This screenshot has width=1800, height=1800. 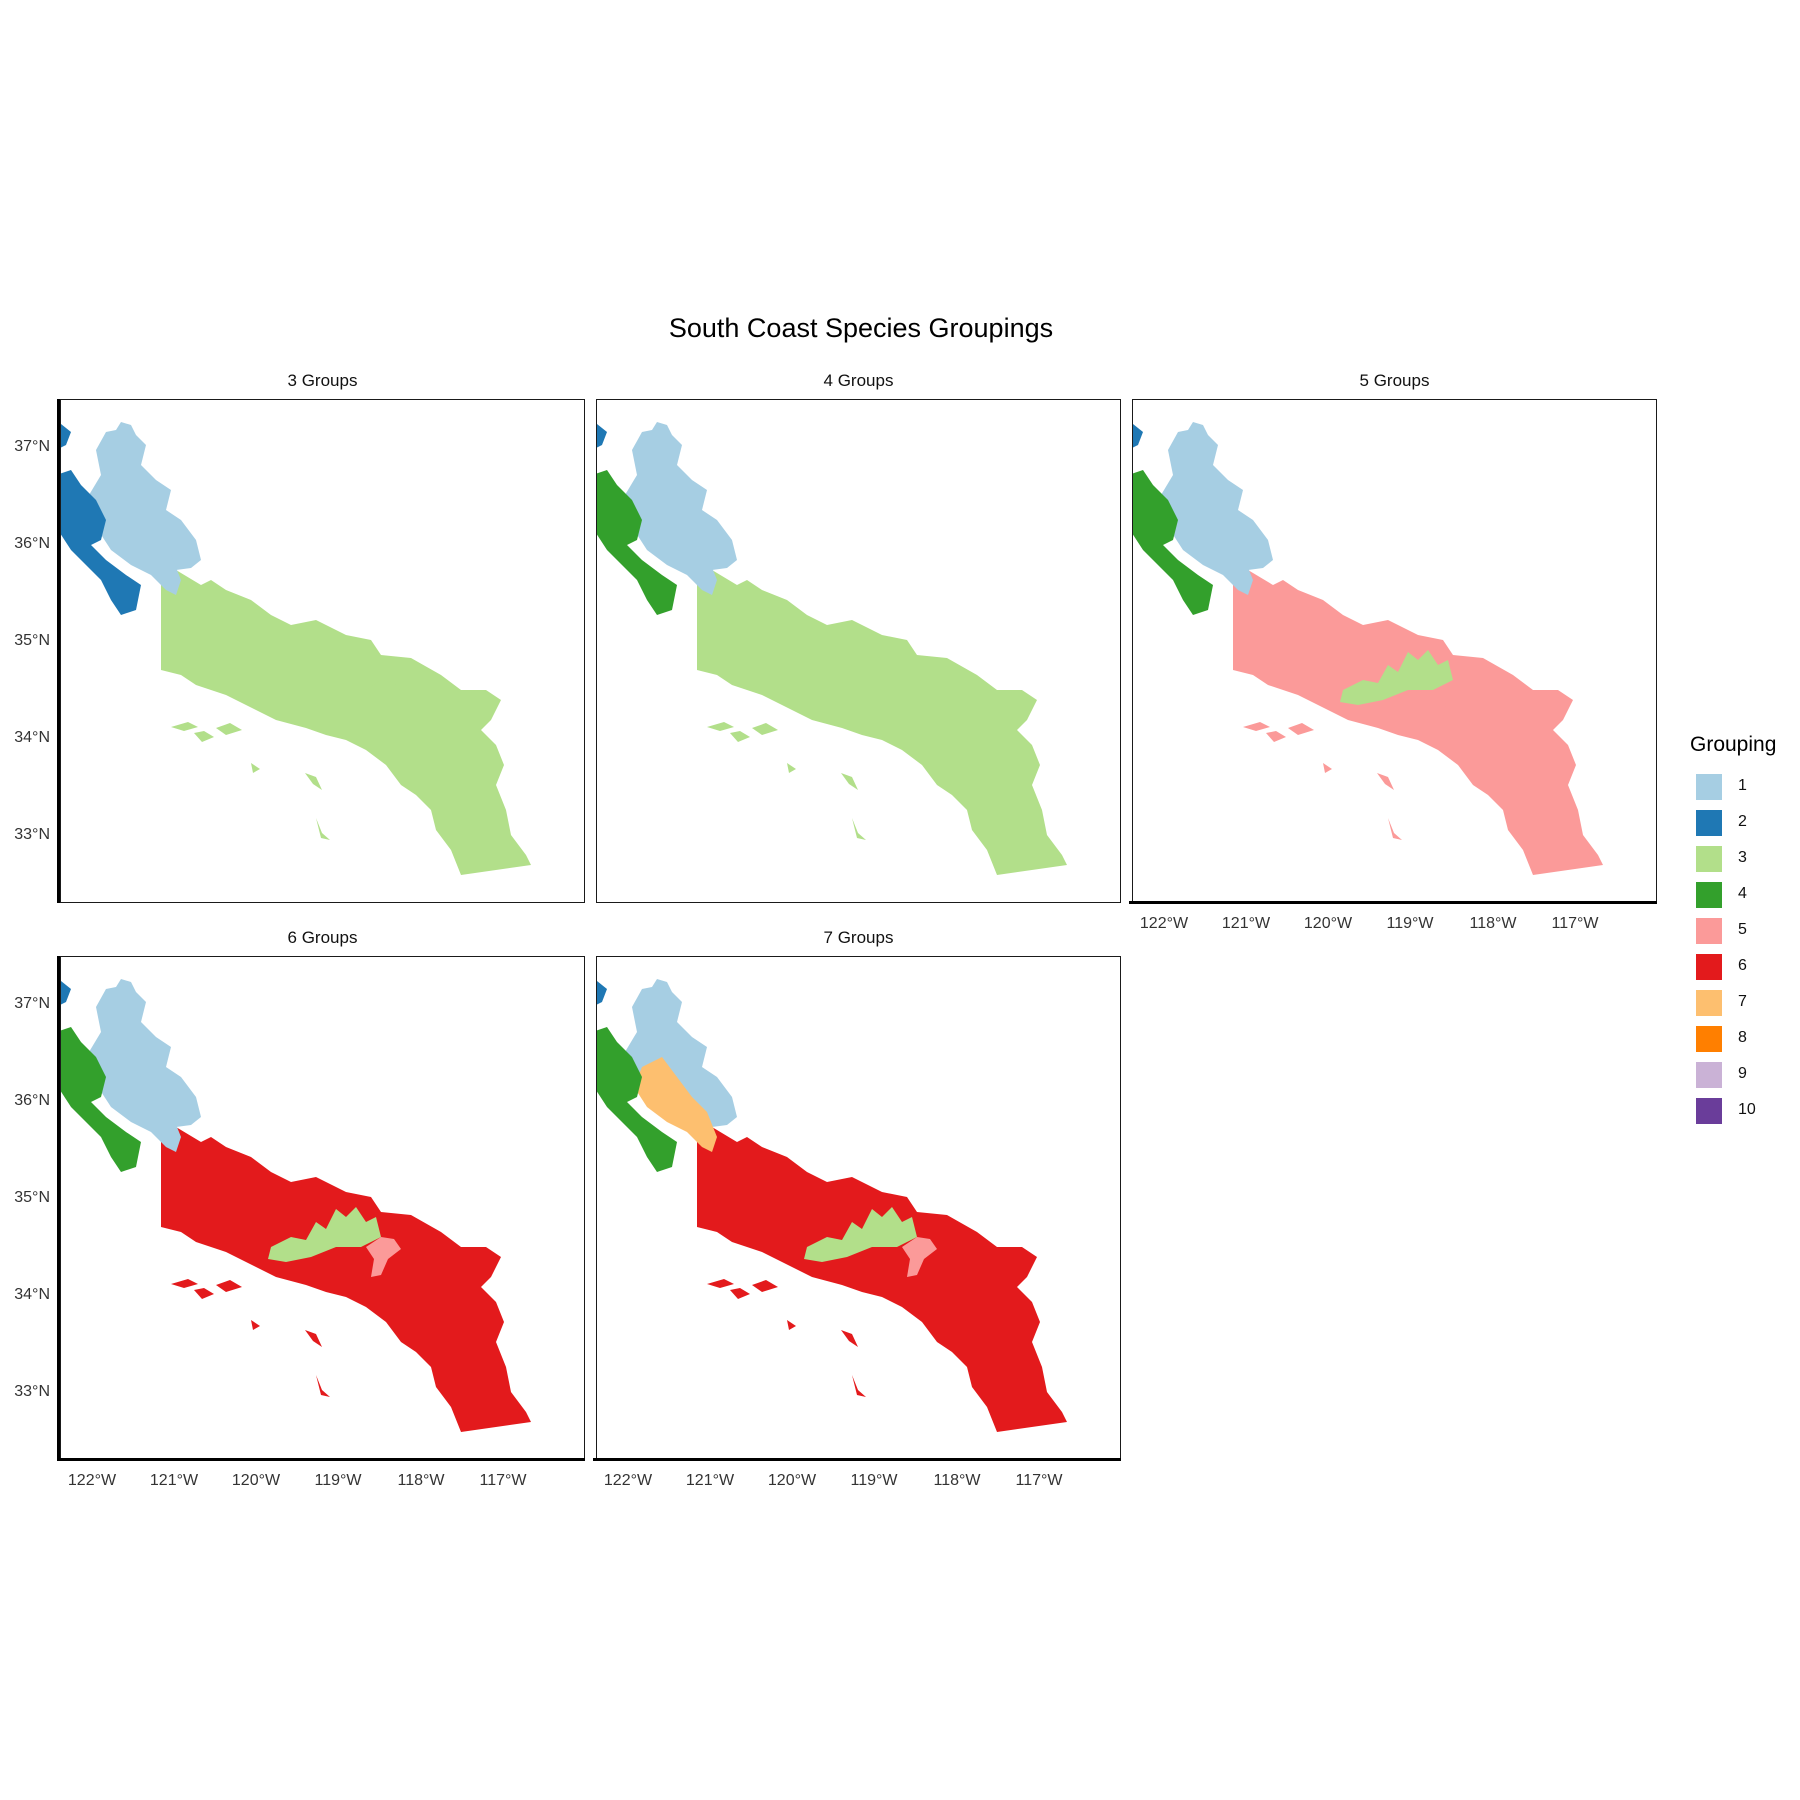 What do you see at coordinates (322, 937) in the screenshot?
I see `facet-title: 6 Groups` at bounding box center [322, 937].